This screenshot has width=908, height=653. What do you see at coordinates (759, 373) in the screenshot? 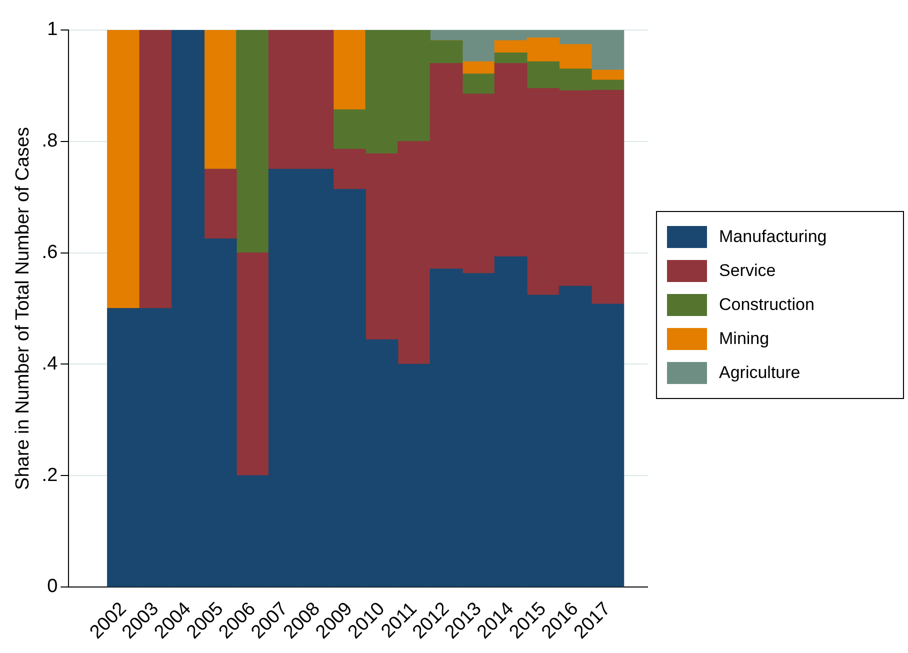
I see `legend-label: Agriculture` at bounding box center [759, 373].